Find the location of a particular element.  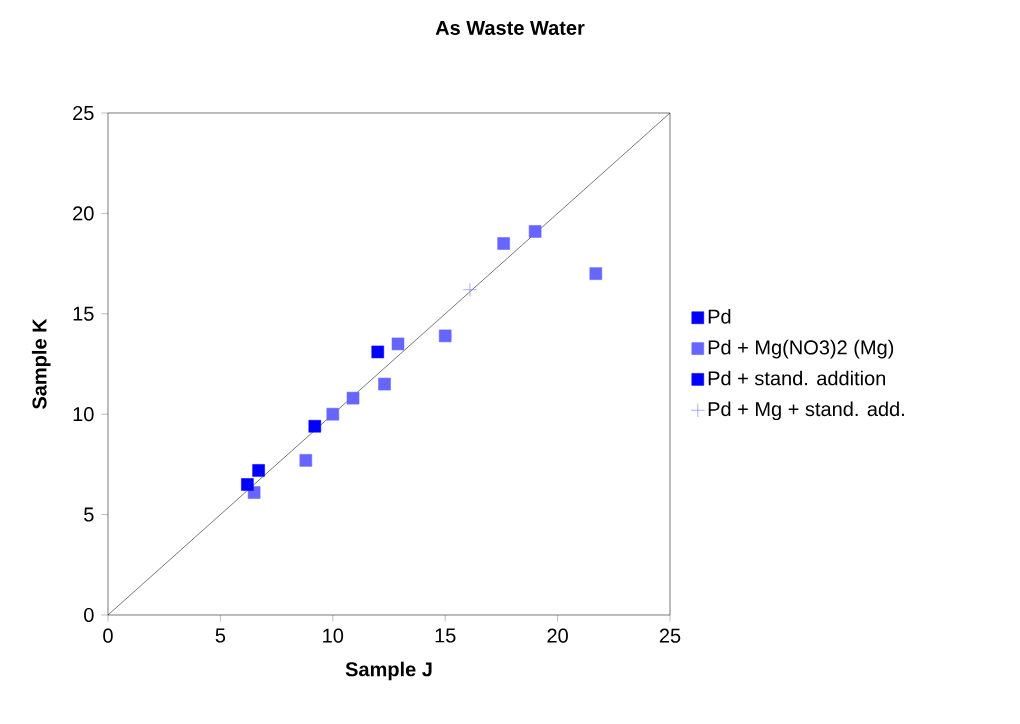

y-tick-label: 15 is located at coordinates (83, 313).